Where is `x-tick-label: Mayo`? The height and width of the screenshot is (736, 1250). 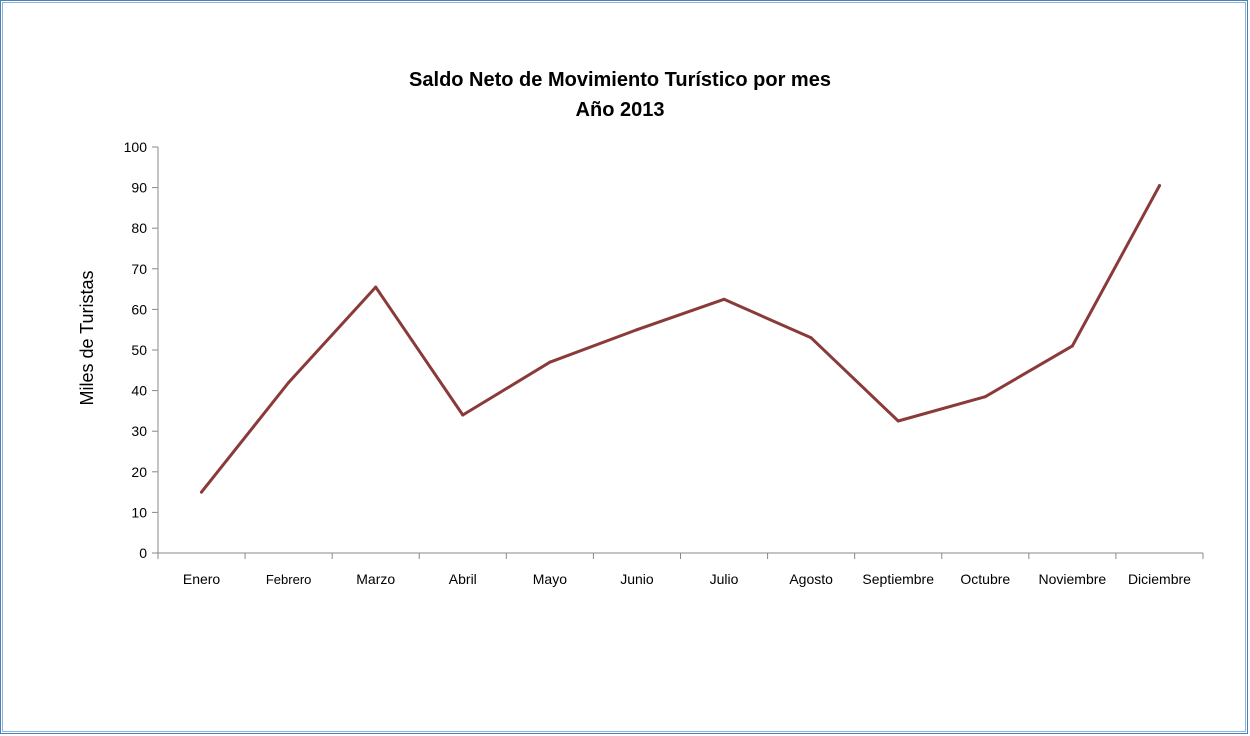 x-tick-label: Mayo is located at coordinates (550, 579).